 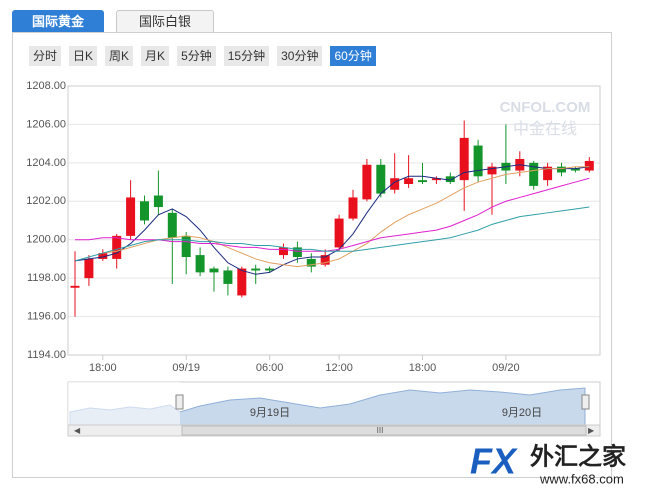 What do you see at coordinates (506, 368) in the screenshot?
I see `x-tick-label: 09/20` at bounding box center [506, 368].